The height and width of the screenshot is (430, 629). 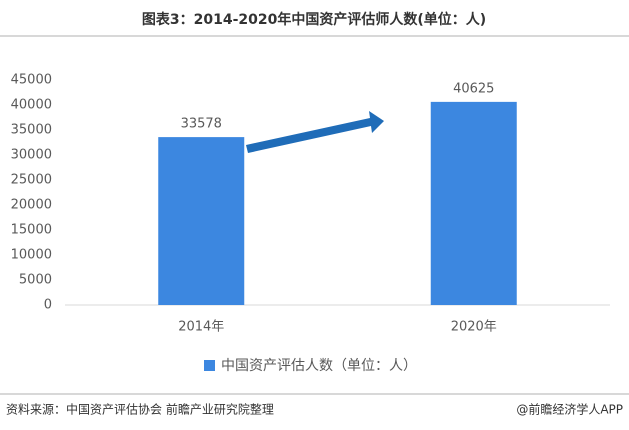 What do you see at coordinates (569, 409) in the screenshot?
I see `brand: @前瞻经济学人APP` at bounding box center [569, 409].